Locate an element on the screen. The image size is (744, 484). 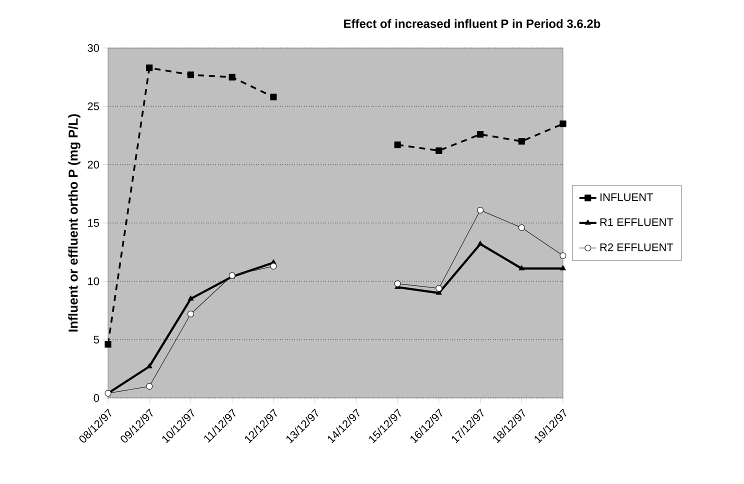
y-tick-label: 15 is located at coordinates (94, 223).